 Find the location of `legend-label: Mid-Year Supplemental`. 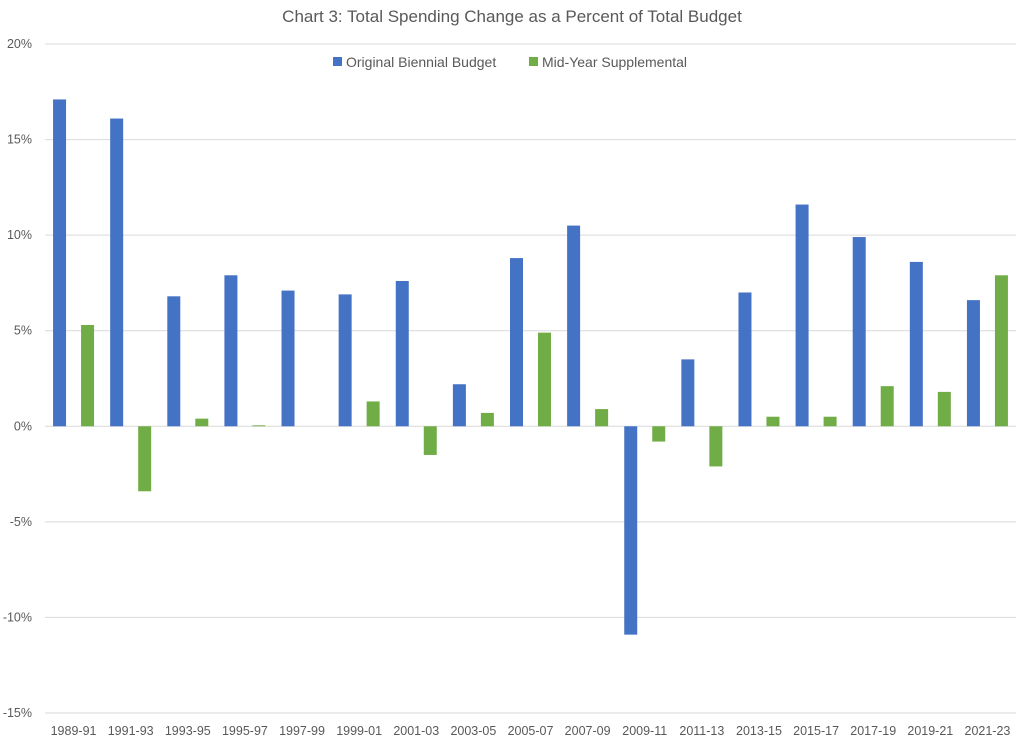

legend-label: Mid-Year Supplemental is located at coordinates (614, 62).